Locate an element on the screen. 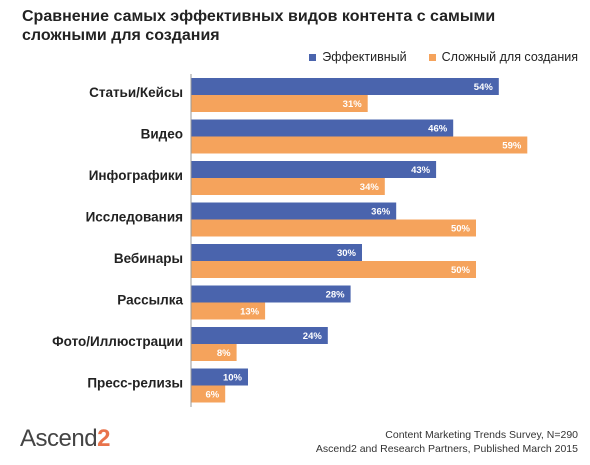 The width and height of the screenshot is (590, 465). value-label-effective-cat-0: 54% is located at coordinates (484, 87).